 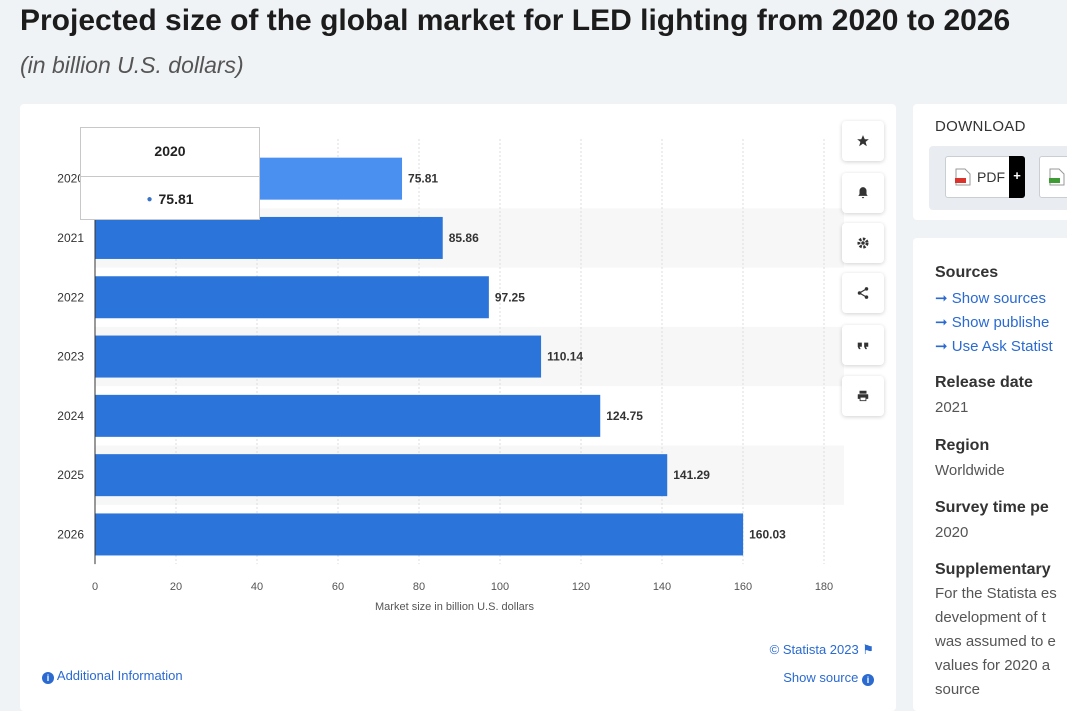 I want to click on x-tick-label: 20, so click(x=176, y=587).